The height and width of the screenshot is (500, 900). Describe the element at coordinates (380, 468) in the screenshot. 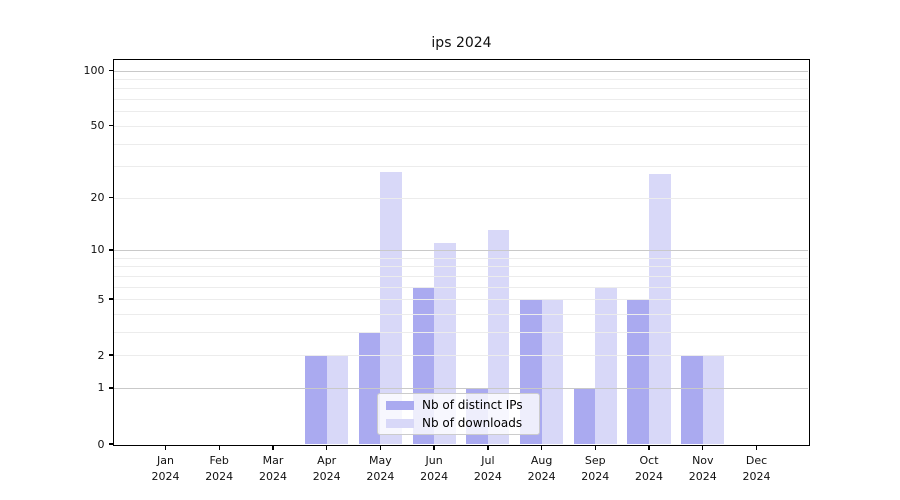

I see `x-tick-label-may: May 2024` at that location.